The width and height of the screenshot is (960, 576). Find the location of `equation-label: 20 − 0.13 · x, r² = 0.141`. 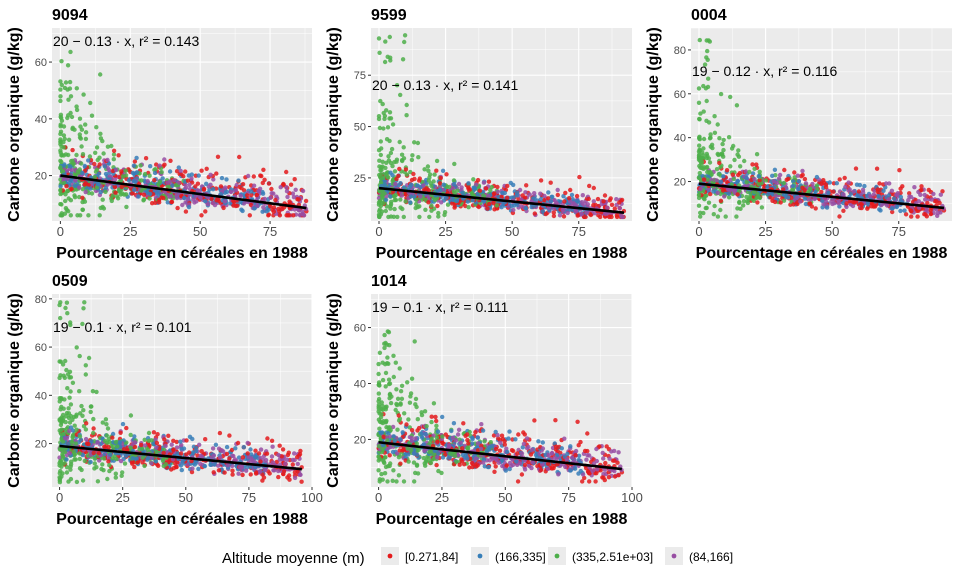

equation-label: 20 − 0.13 · x, r² = 0.141 is located at coordinates (445, 85).